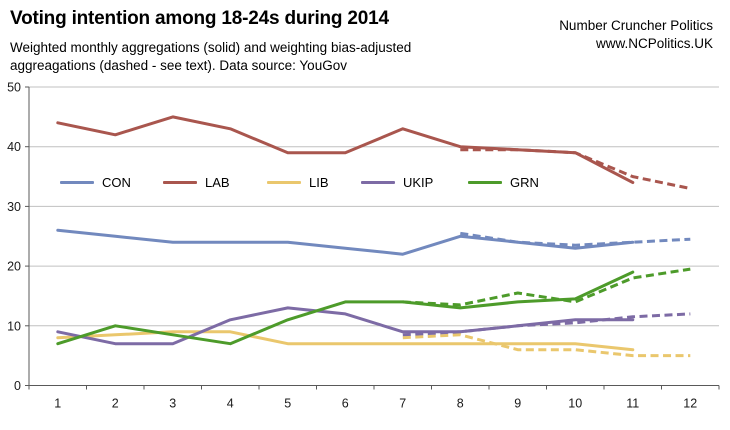 The width and height of the screenshot is (730, 430). I want to click on brand-name: Number Cruncher Politics, so click(636, 25).